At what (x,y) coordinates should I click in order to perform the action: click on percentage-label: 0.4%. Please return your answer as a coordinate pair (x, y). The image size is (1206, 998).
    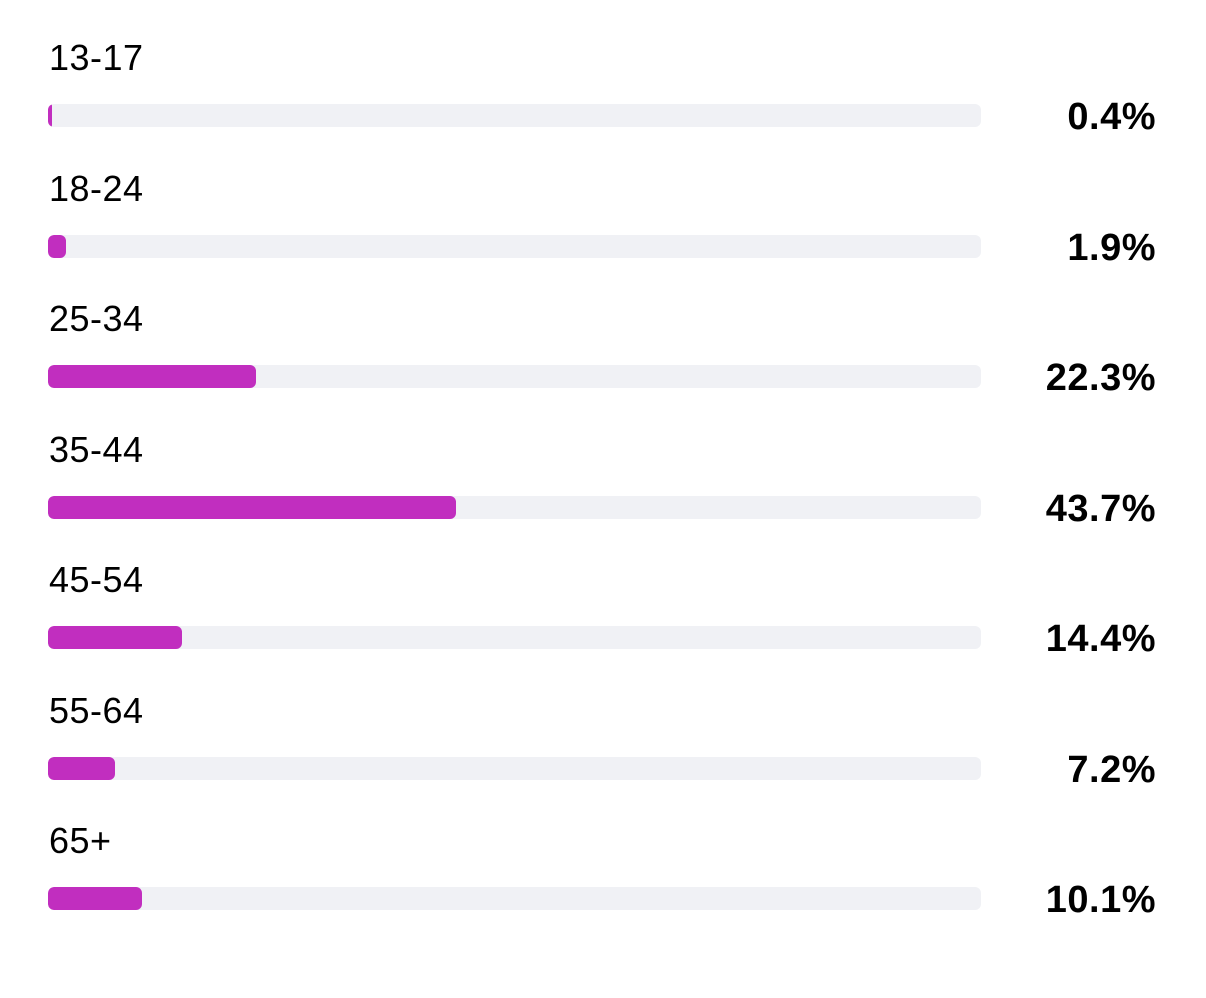
    Looking at the image, I should click on (1111, 117).